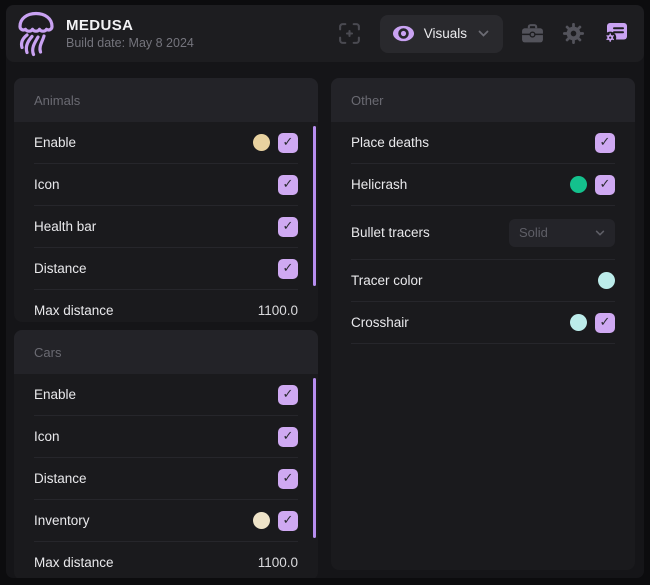  I want to click on focus-scan-icon, so click(349, 33).